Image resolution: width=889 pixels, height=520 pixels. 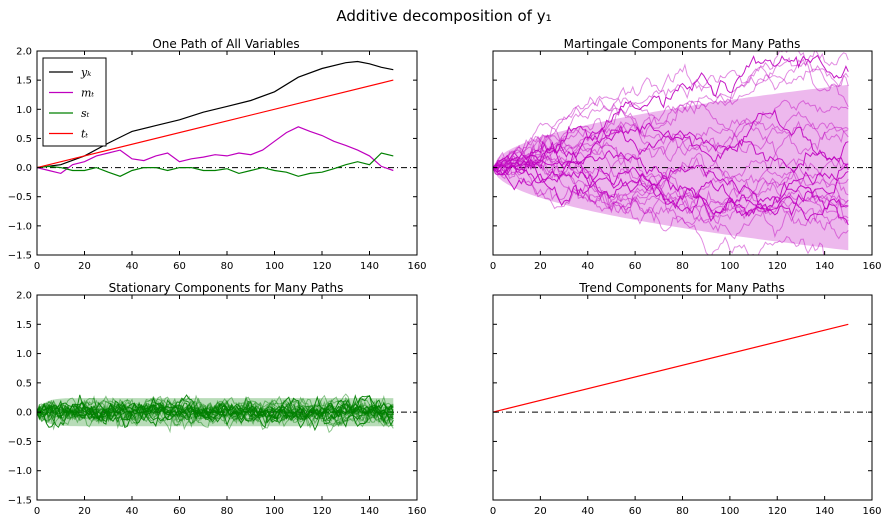 I want to click on plot-content, so click(x=227, y=413).